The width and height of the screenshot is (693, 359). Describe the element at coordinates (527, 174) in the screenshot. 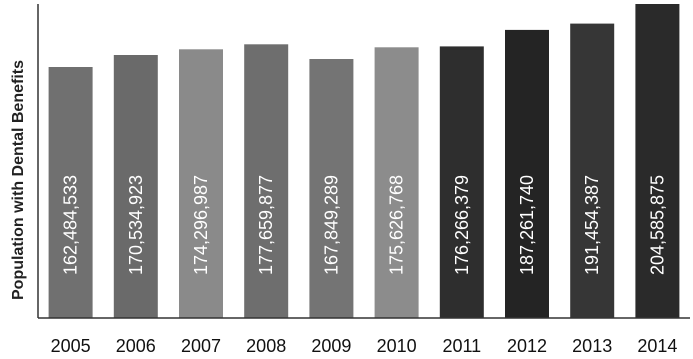

I see `bar-2012` at that location.